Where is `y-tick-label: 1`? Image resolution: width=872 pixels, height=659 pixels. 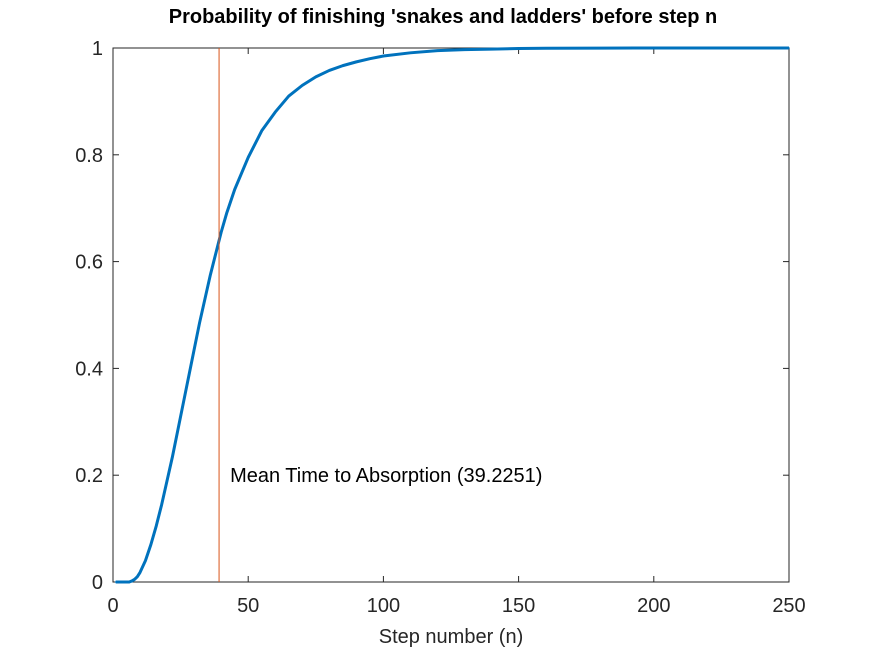 y-tick-label: 1 is located at coordinates (97, 49).